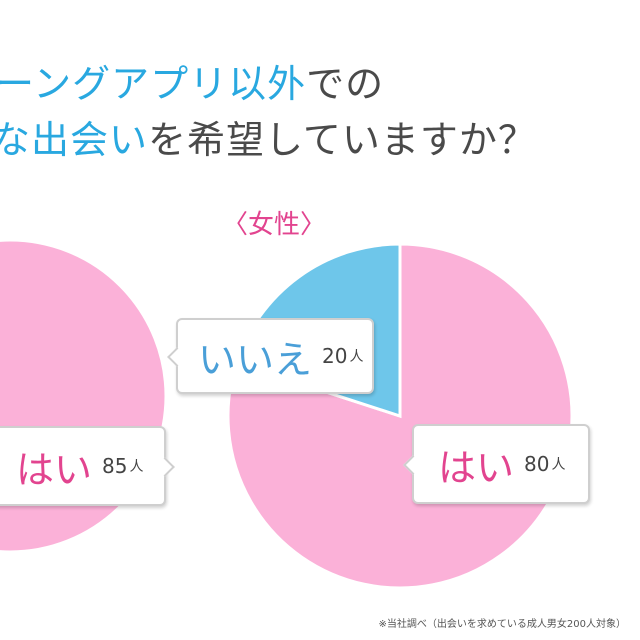 This screenshot has height=640, width=640. I want to click on male-yes-label: はい 85 人, so click(83, 466).